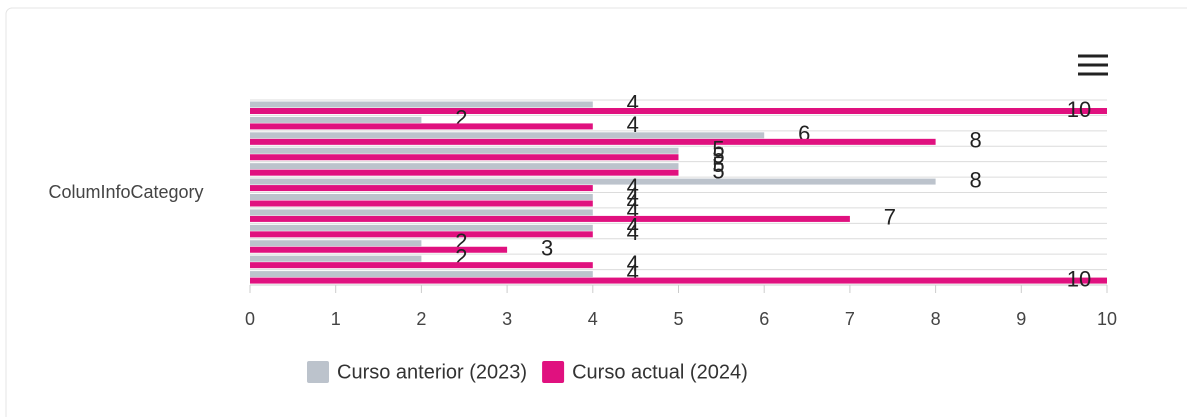 This screenshot has width=1187, height=417. I want to click on legend-label: Curso anterior (2023), so click(432, 372).